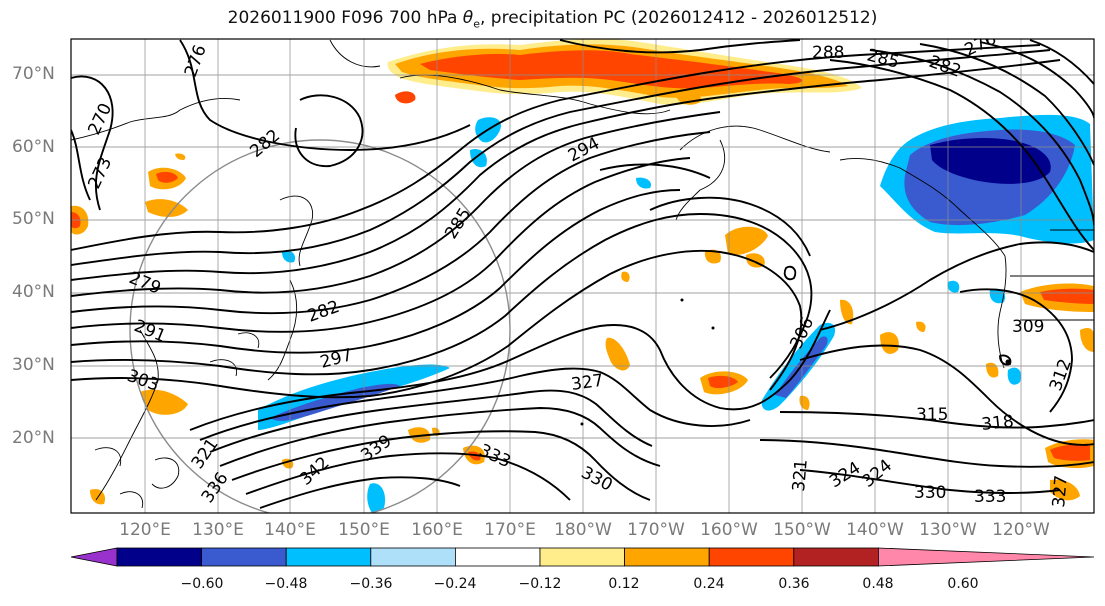 Image resolution: width=1105 pixels, height=606 pixels. Describe the element at coordinates (875, 530) in the screenshot. I see `lon-label: 140°W` at that location.